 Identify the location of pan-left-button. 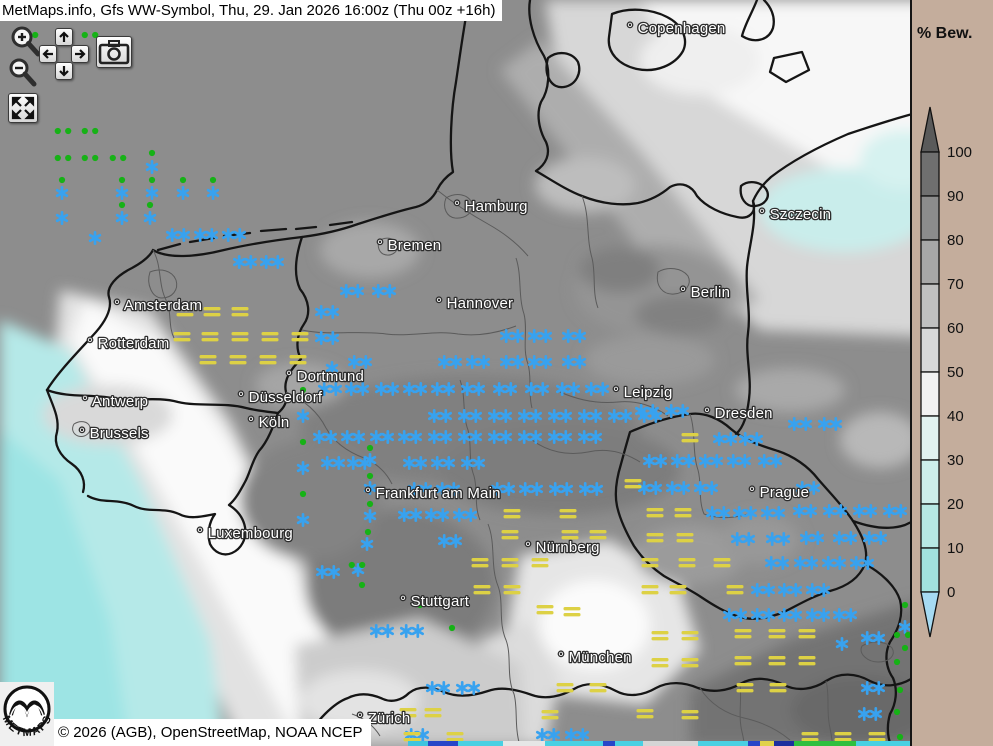
(48, 54).